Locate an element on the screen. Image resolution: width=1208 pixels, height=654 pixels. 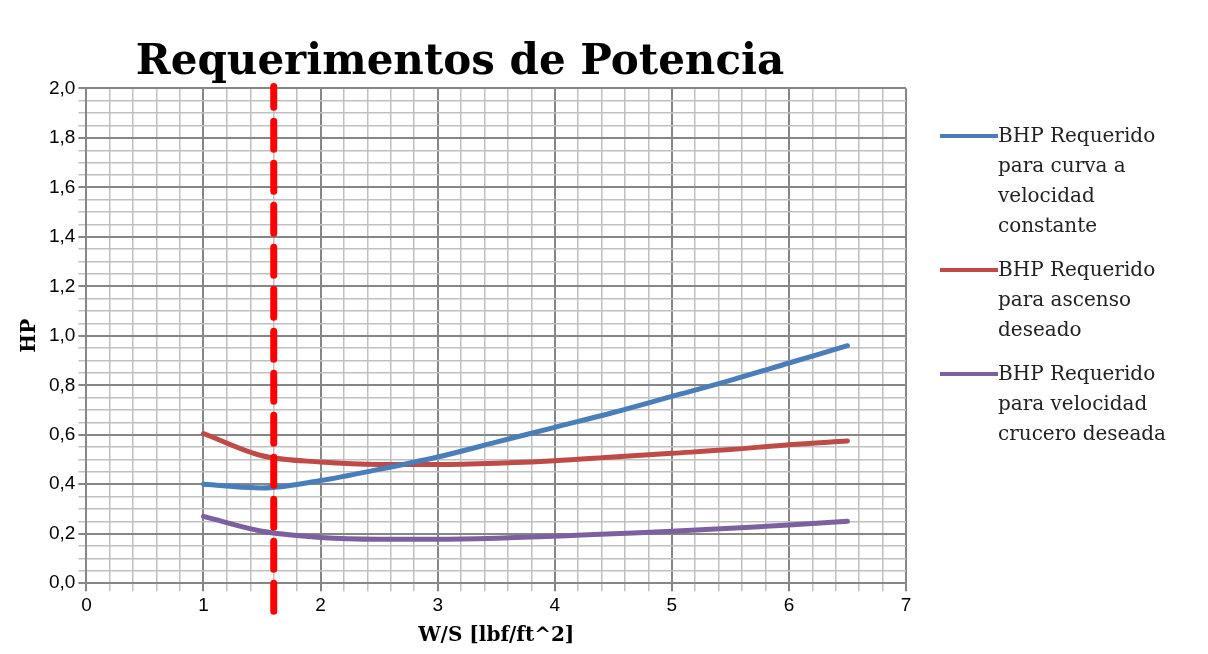
x-axis-title: W/S [lbf/ft^2] is located at coordinates (496, 634).